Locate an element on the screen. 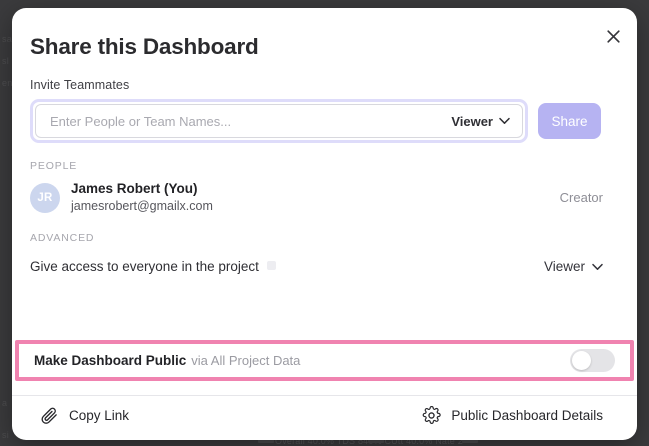  invite-role-label: Viewer is located at coordinates (472, 121).